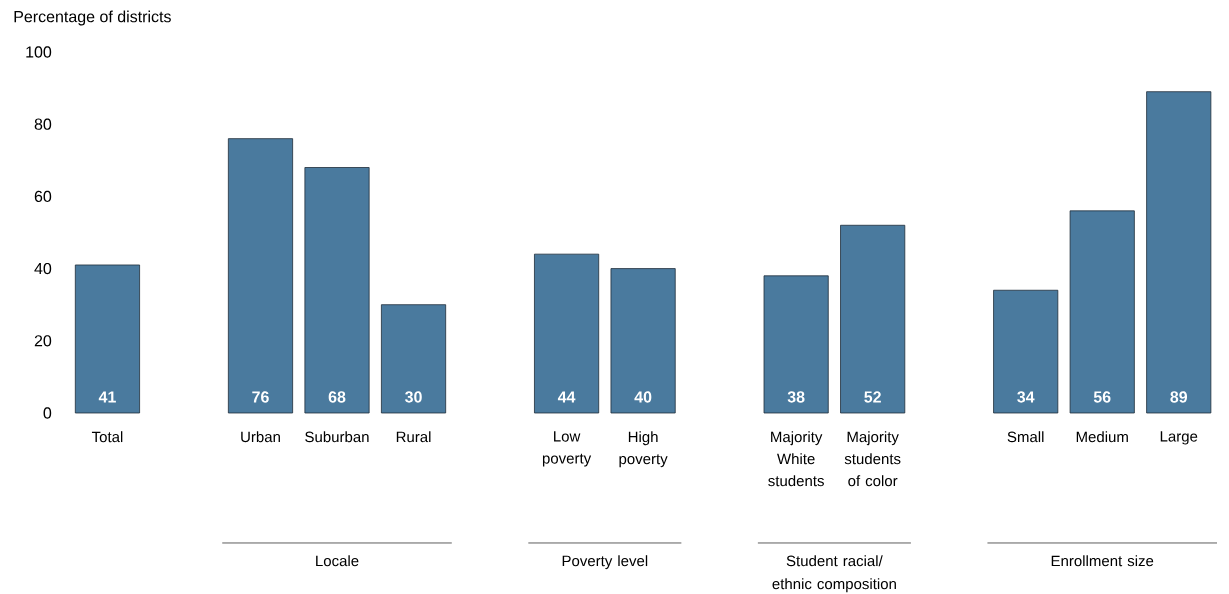 The height and width of the screenshot is (594, 1229). I want to click on x-tick-label: Majority students of color, so click(872, 459).